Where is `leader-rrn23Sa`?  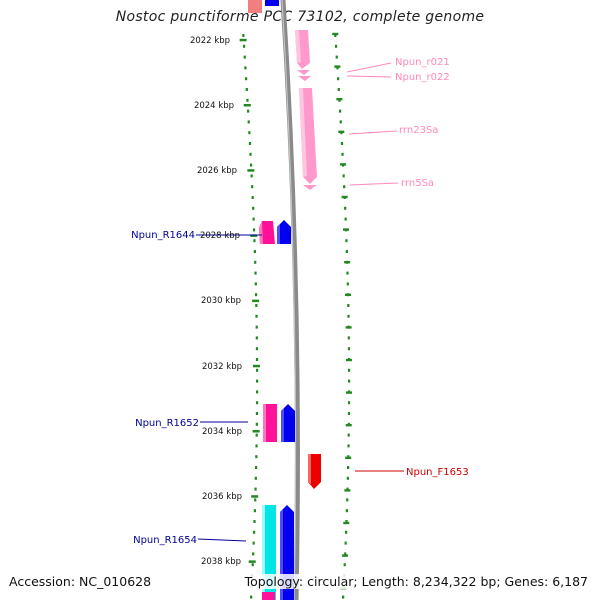
leader-rrn23Sa is located at coordinates (373, 132).